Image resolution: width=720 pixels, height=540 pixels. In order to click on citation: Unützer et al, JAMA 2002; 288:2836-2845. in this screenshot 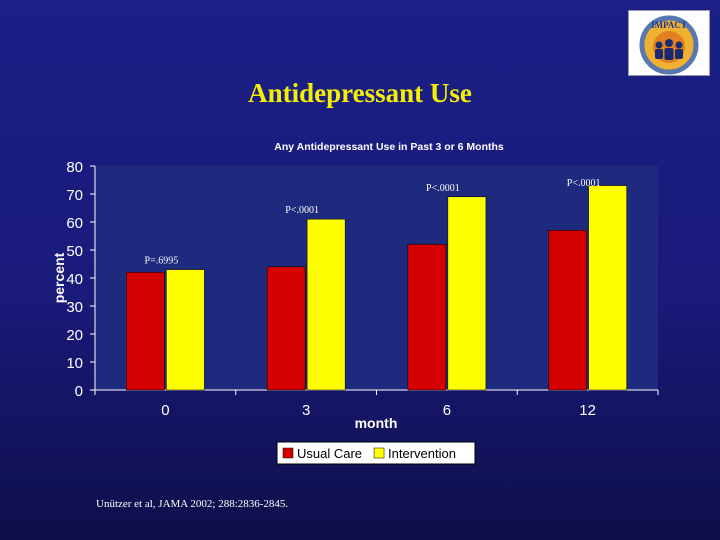, I will do `click(192, 504)`.